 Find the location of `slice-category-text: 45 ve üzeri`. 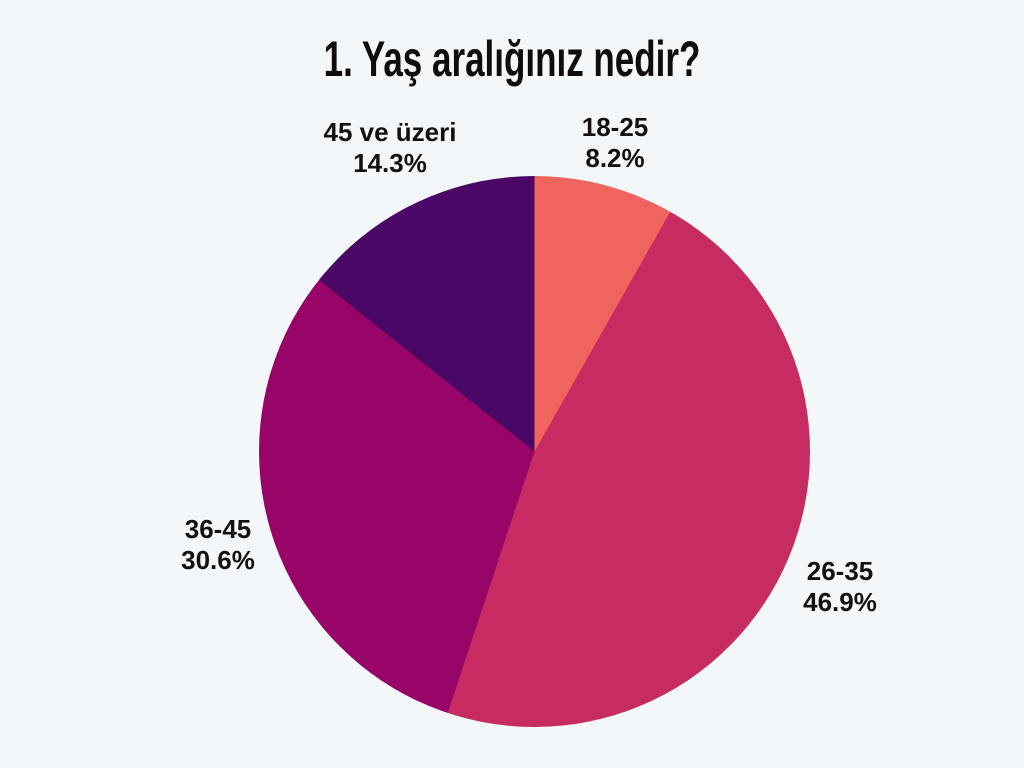

slice-category-text: 45 ve üzeri is located at coordinates (390, 132).